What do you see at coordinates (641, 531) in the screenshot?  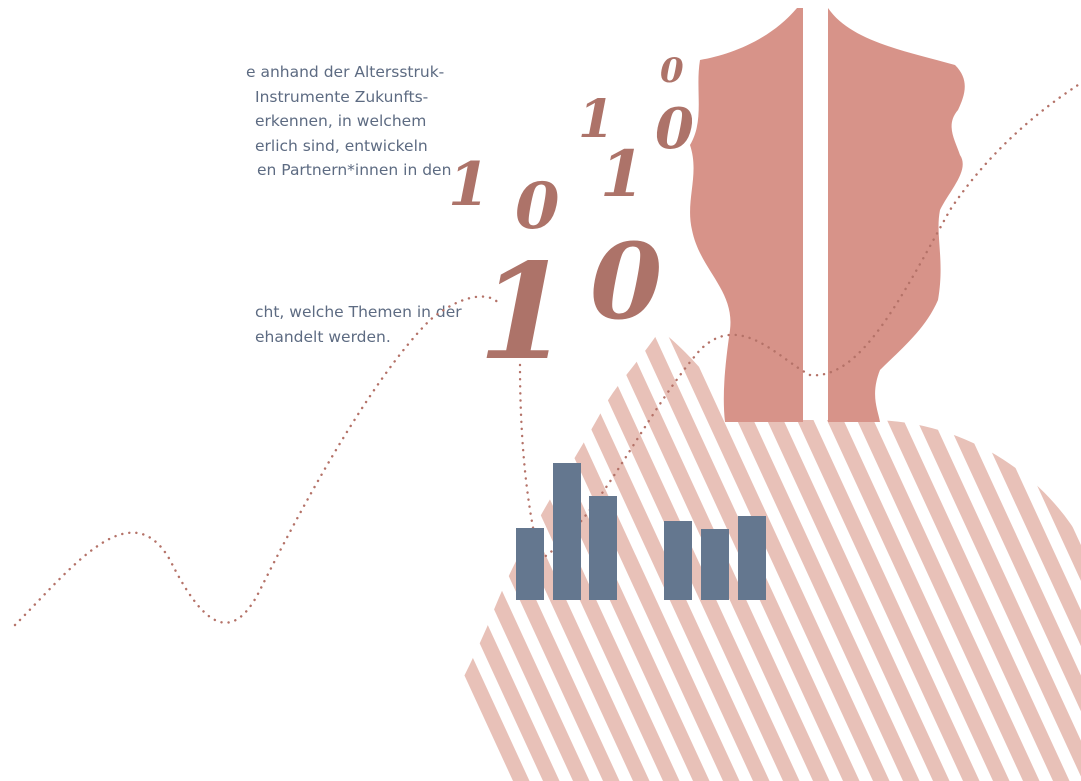 I see `bar-pictogram` at bounding box center [641, 531].